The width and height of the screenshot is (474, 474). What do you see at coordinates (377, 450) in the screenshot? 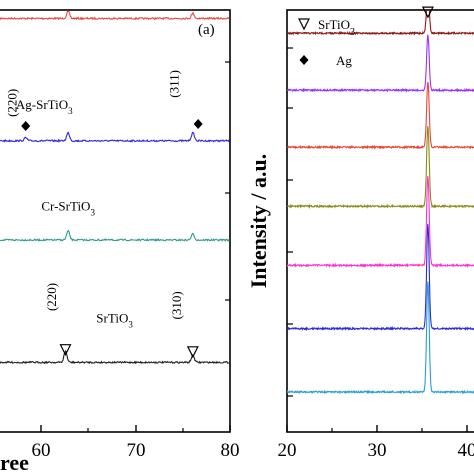
I see `x-tick-label: 30` at bounding box center [377, 450].